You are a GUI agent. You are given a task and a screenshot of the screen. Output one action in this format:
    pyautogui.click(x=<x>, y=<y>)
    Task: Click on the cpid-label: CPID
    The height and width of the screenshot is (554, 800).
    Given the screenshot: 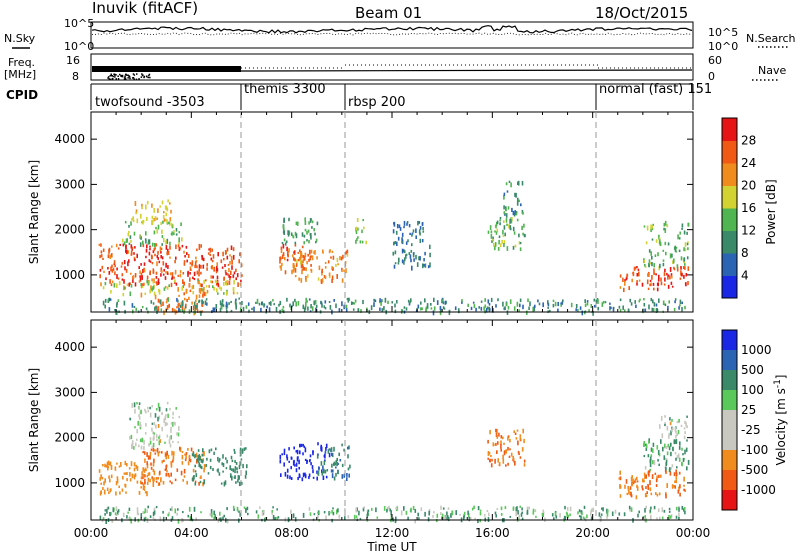 What is the action you would take?
    pyautogui.click(x=22, y=95)
    